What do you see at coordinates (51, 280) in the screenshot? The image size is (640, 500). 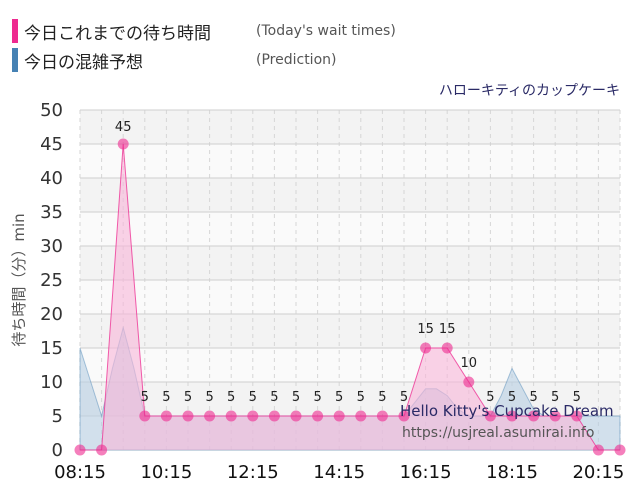 I see `y-tick-label: 25` at bounding box center [51, 280].